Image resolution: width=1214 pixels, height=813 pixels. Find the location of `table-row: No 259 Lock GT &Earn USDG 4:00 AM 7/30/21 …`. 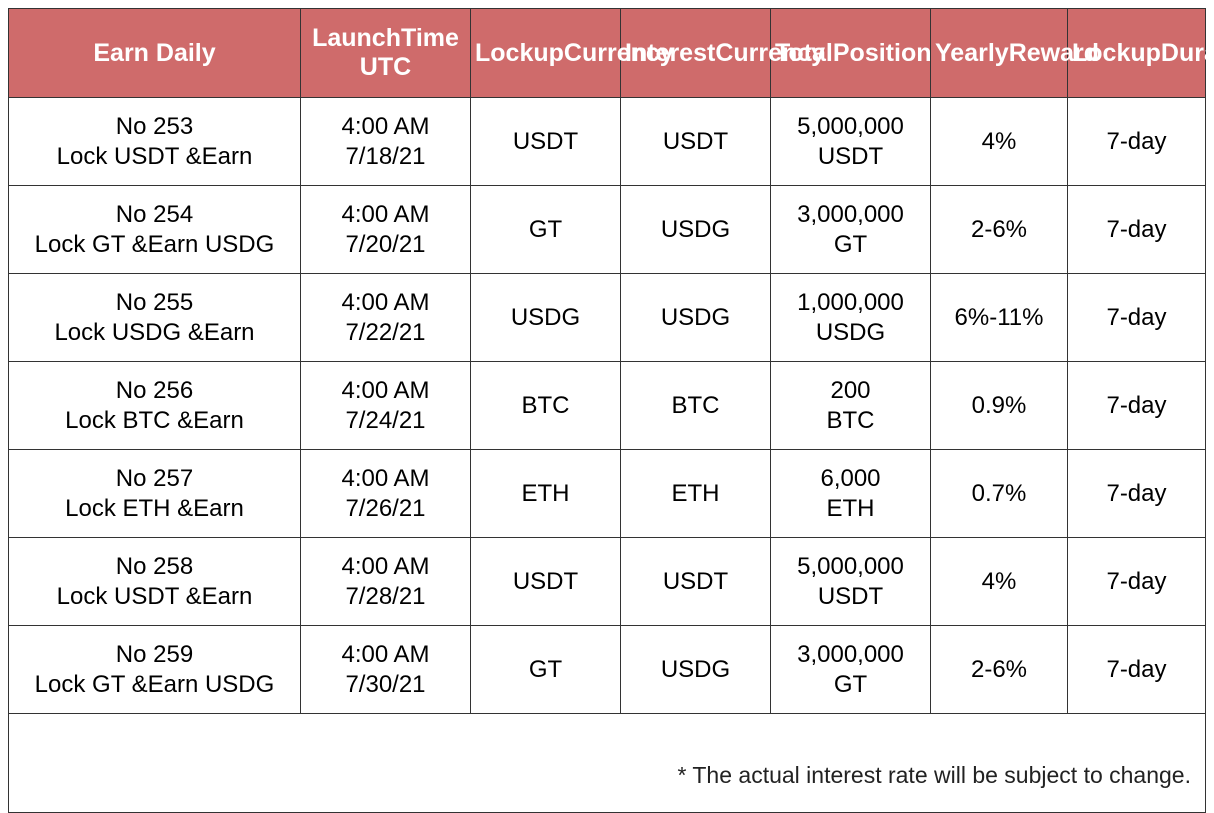

table-row: No 259 Lock GT &Earn USDG 4:00 AM 7/30/21 … is located at coordinates (607, 669).